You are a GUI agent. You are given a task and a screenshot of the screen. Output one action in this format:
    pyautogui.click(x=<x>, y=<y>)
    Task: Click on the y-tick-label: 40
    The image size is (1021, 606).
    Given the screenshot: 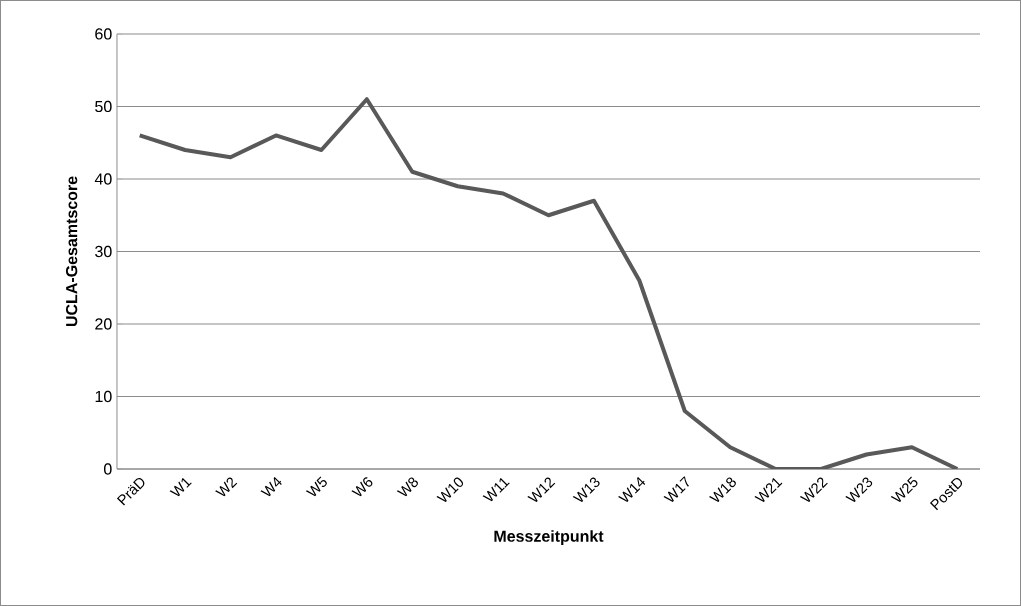 What is the action you would take?
    pyautogui.click(x=103, y=179)
    